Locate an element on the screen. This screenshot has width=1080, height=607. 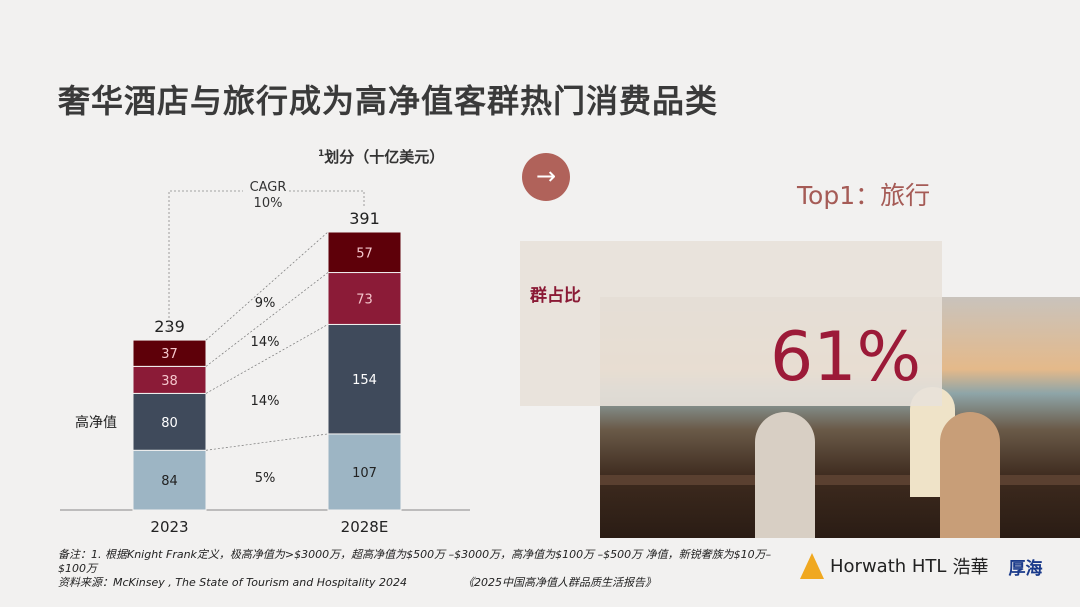
segment-label: 154 is located at coordinates (364, 380).